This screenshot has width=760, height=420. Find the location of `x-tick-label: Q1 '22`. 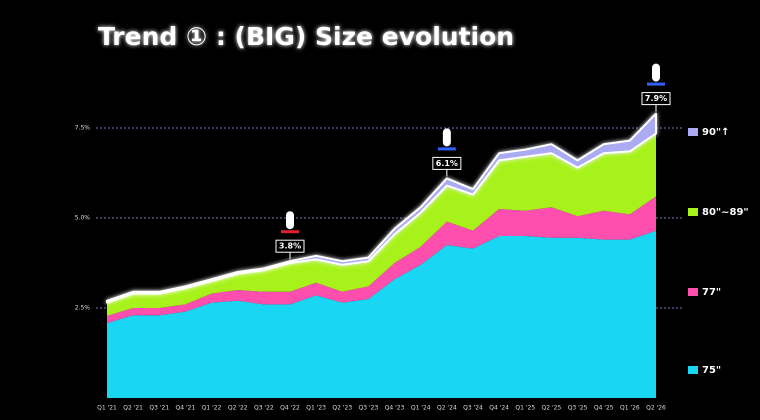

x-tick-label: Q1 '22 is located at coordinates (212, 408).